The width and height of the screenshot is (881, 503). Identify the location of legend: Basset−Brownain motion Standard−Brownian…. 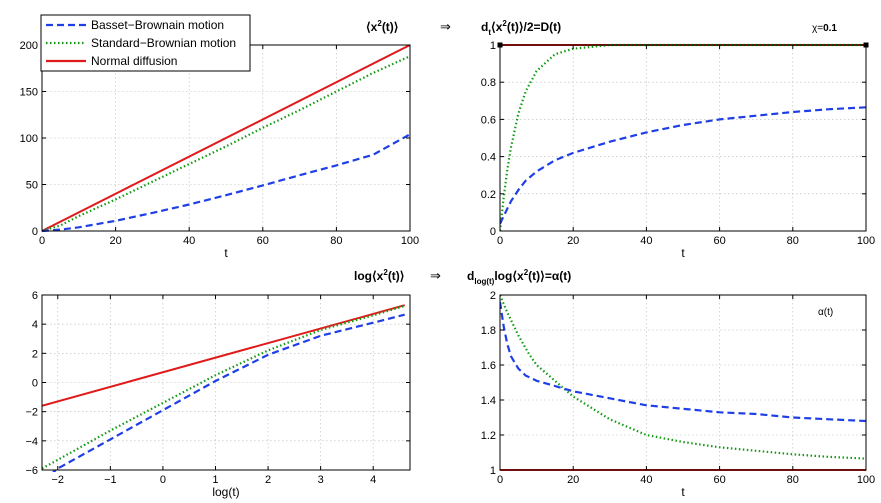
(145, 43).